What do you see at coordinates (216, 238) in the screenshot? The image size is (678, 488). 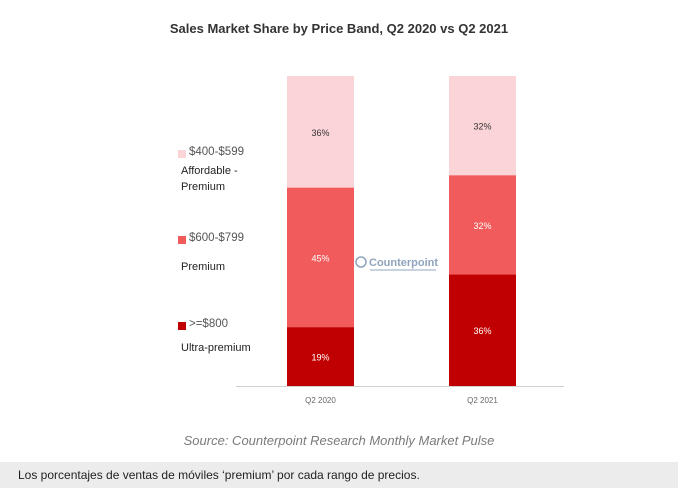 I see `legend-band-premium: $600-$799` at bounding box center [216, 238].